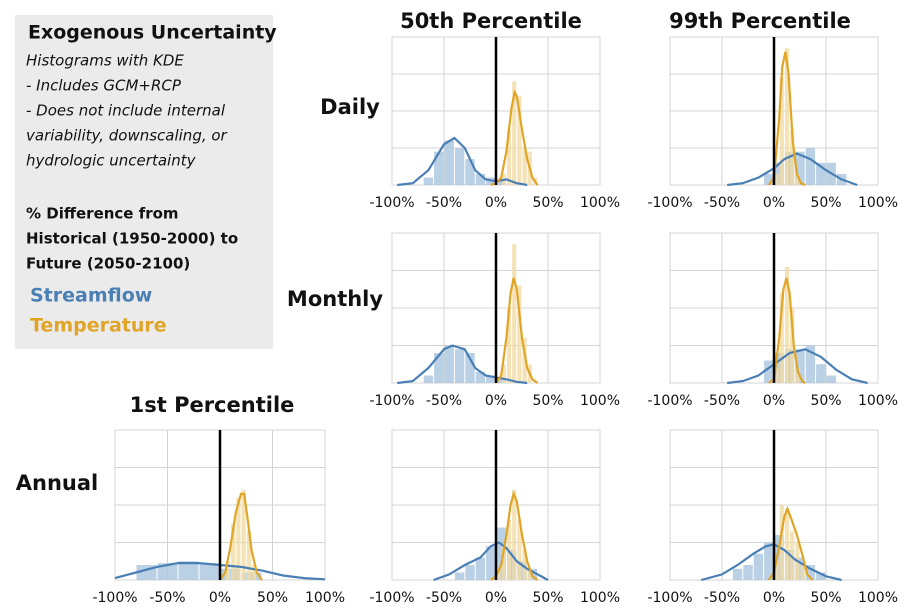 The image size is (922, 607). What do you see at coordinates (105, 61) in the screenshot?
I see `note: Histograms with KDE` at bounding box center [105, 61].